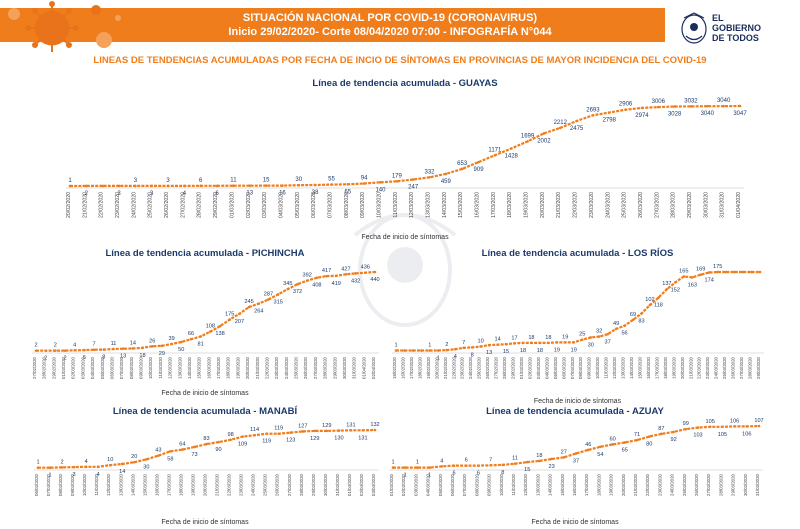 This screenshot has height=529, width=800. What do you see at coordinates (297, 292) in the screenshot?
I see `data-label: 372` at bounding box center [297, 292].